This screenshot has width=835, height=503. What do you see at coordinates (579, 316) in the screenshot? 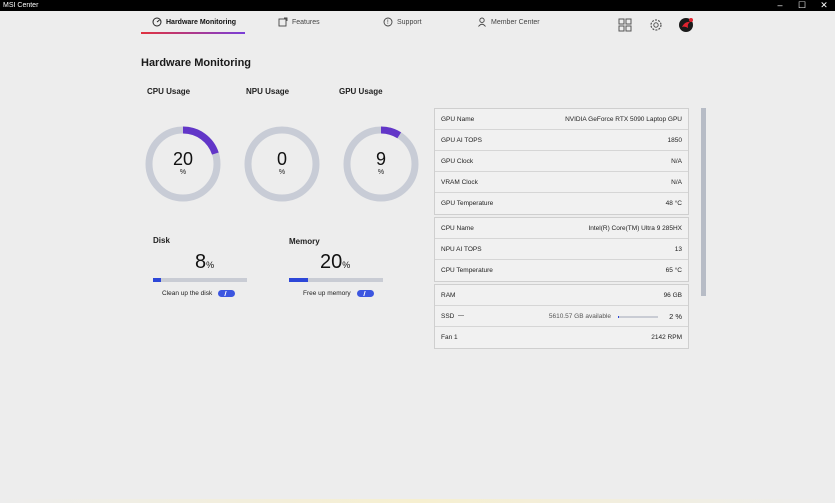
I see `ssd-available: 5610.57 GB available` at bounding box center [579, 316].